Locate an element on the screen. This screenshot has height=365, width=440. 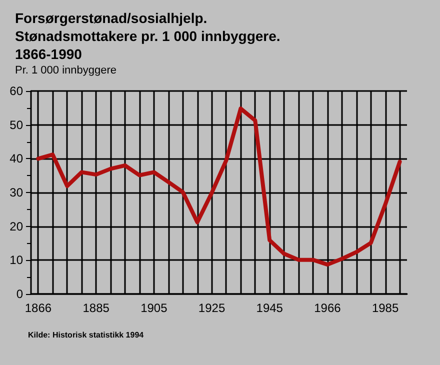
y-tick-label: 0 is located at coordinates (20, 294).